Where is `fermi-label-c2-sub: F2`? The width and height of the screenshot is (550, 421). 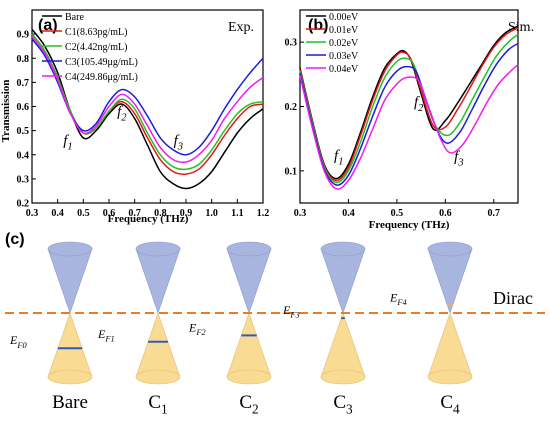 fermi-label-c2-sub: F2 is located at coordinates (200, 332).